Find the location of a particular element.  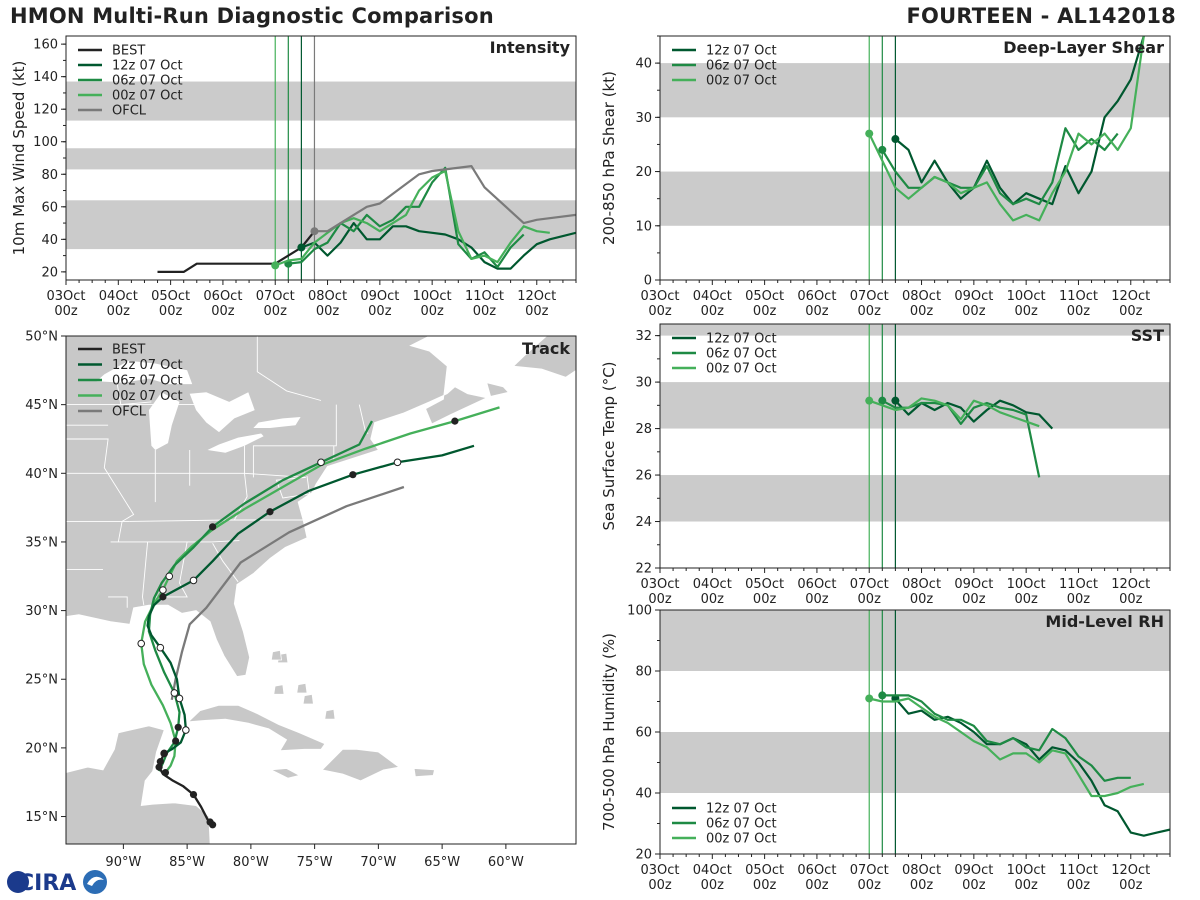

intensity-title: Intensity is located at coordinates (530, 47).